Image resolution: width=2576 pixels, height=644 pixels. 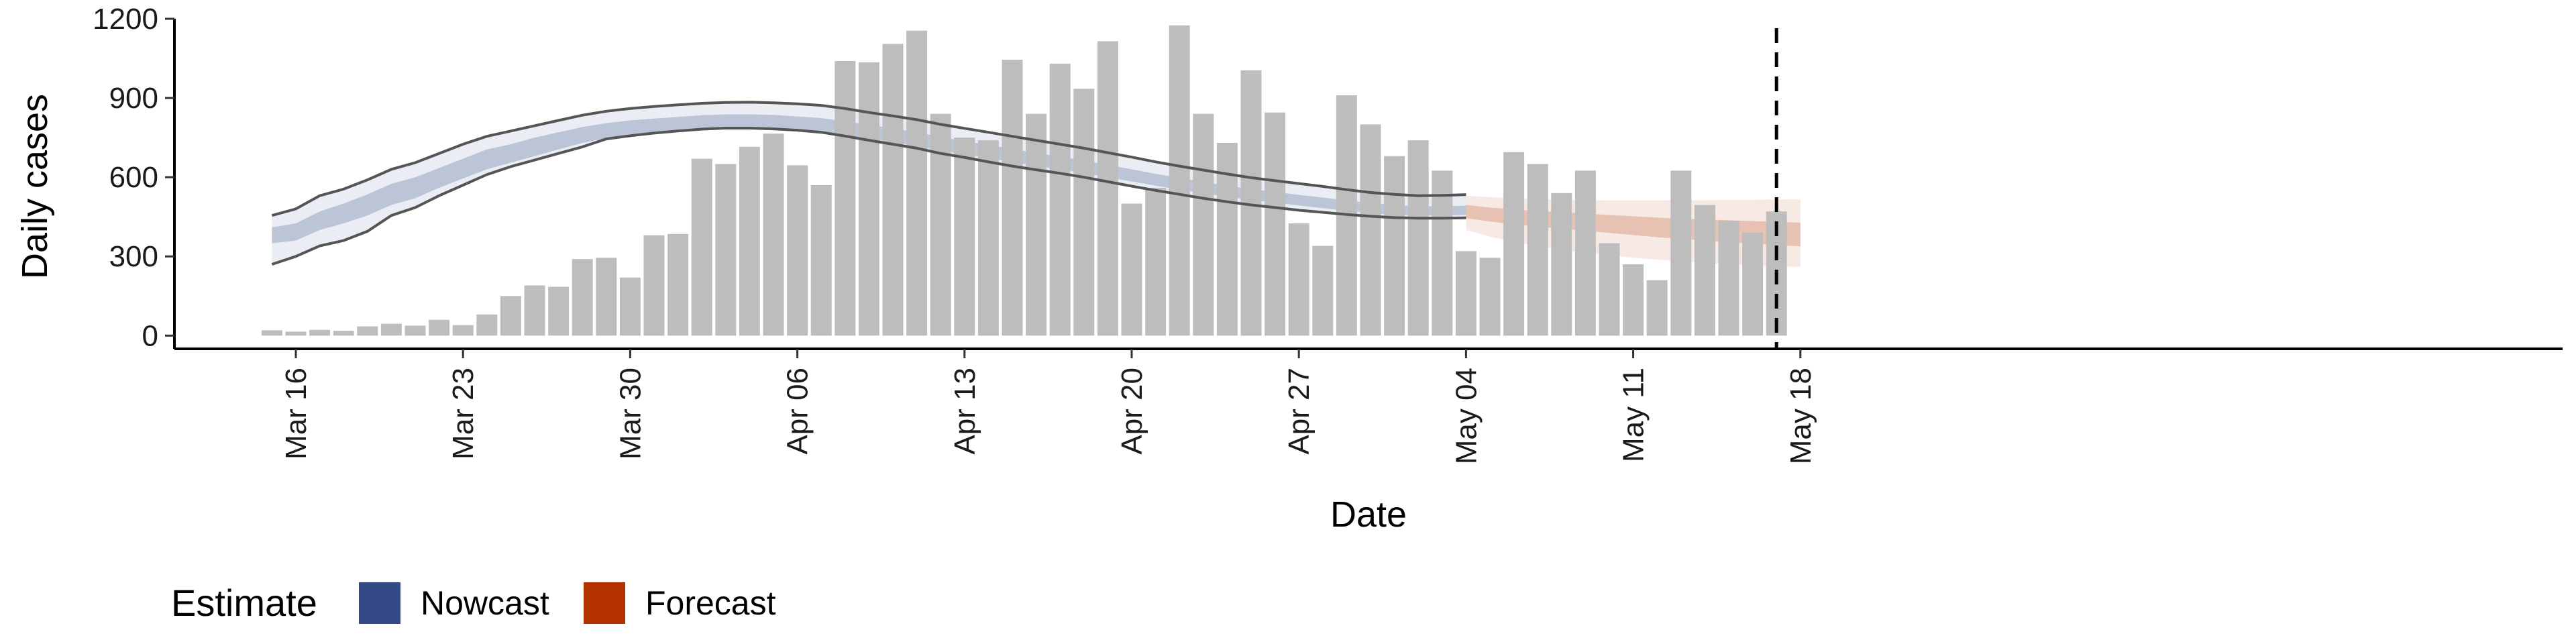 I want to click on nowcast-bands, so click(x=869, y=183).